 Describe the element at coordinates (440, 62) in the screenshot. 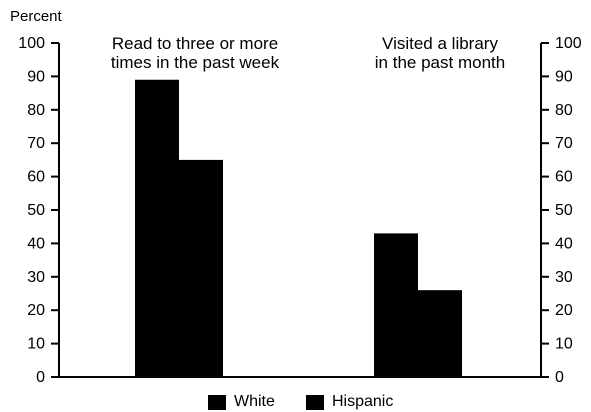

I see `category-label-library-line-2: in the past month` at that location.